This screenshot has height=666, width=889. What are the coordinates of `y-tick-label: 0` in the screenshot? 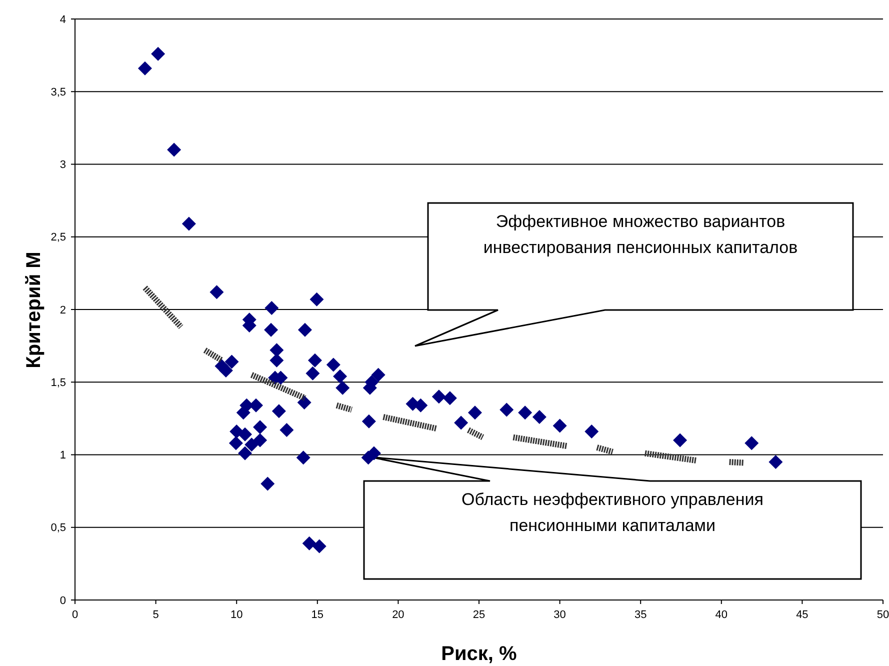 It's located at (63, 600).